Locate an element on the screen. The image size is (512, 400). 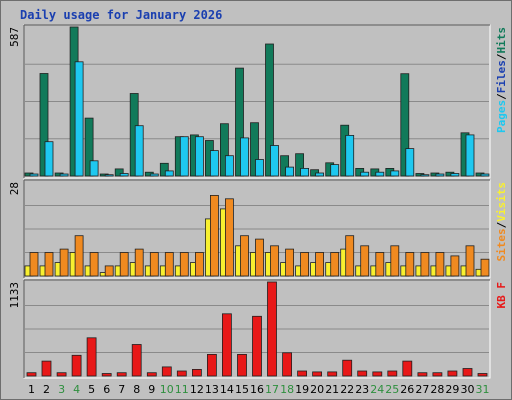
x-tick-label: 24 is located at coordinates (377, 389).